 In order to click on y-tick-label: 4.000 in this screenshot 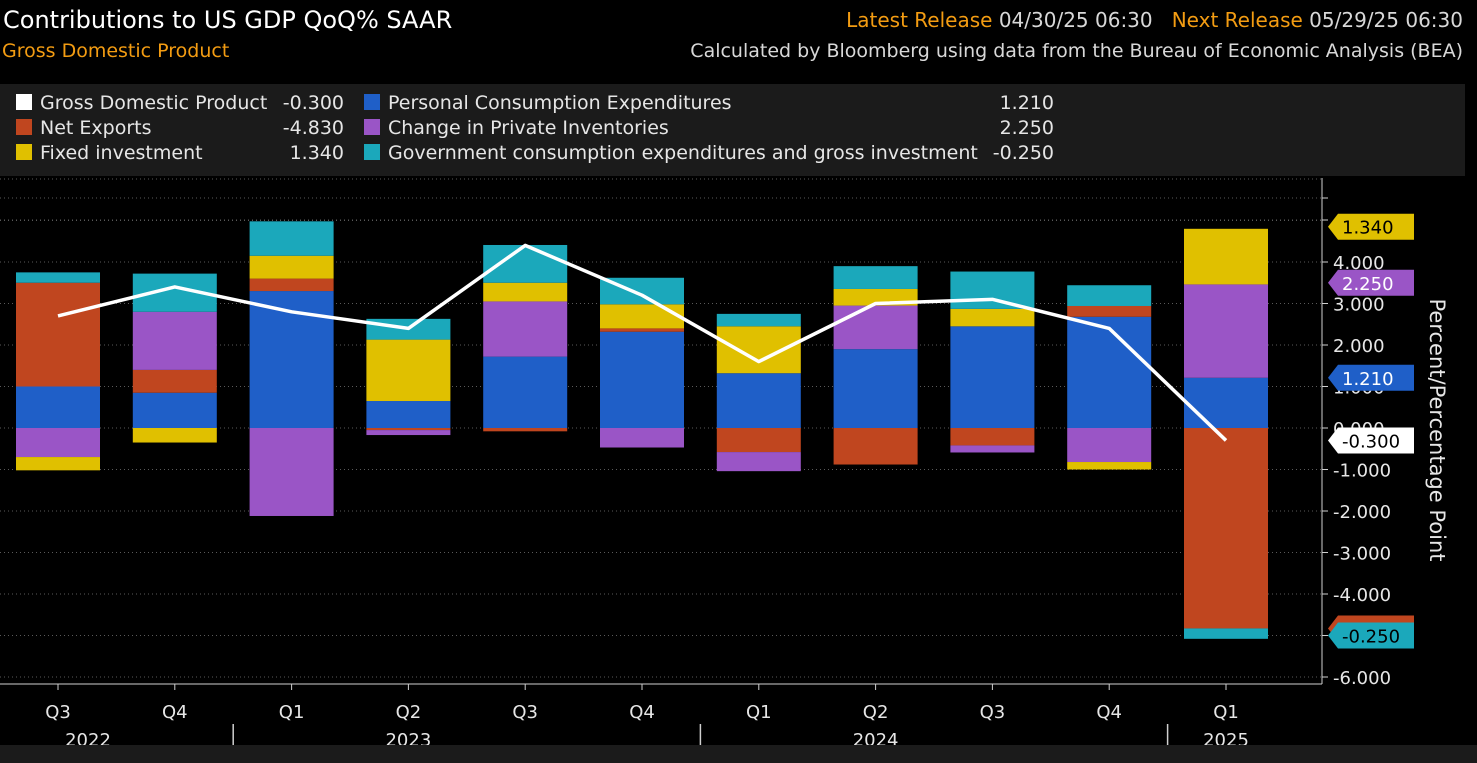, I will do `click(1359, 263)`.